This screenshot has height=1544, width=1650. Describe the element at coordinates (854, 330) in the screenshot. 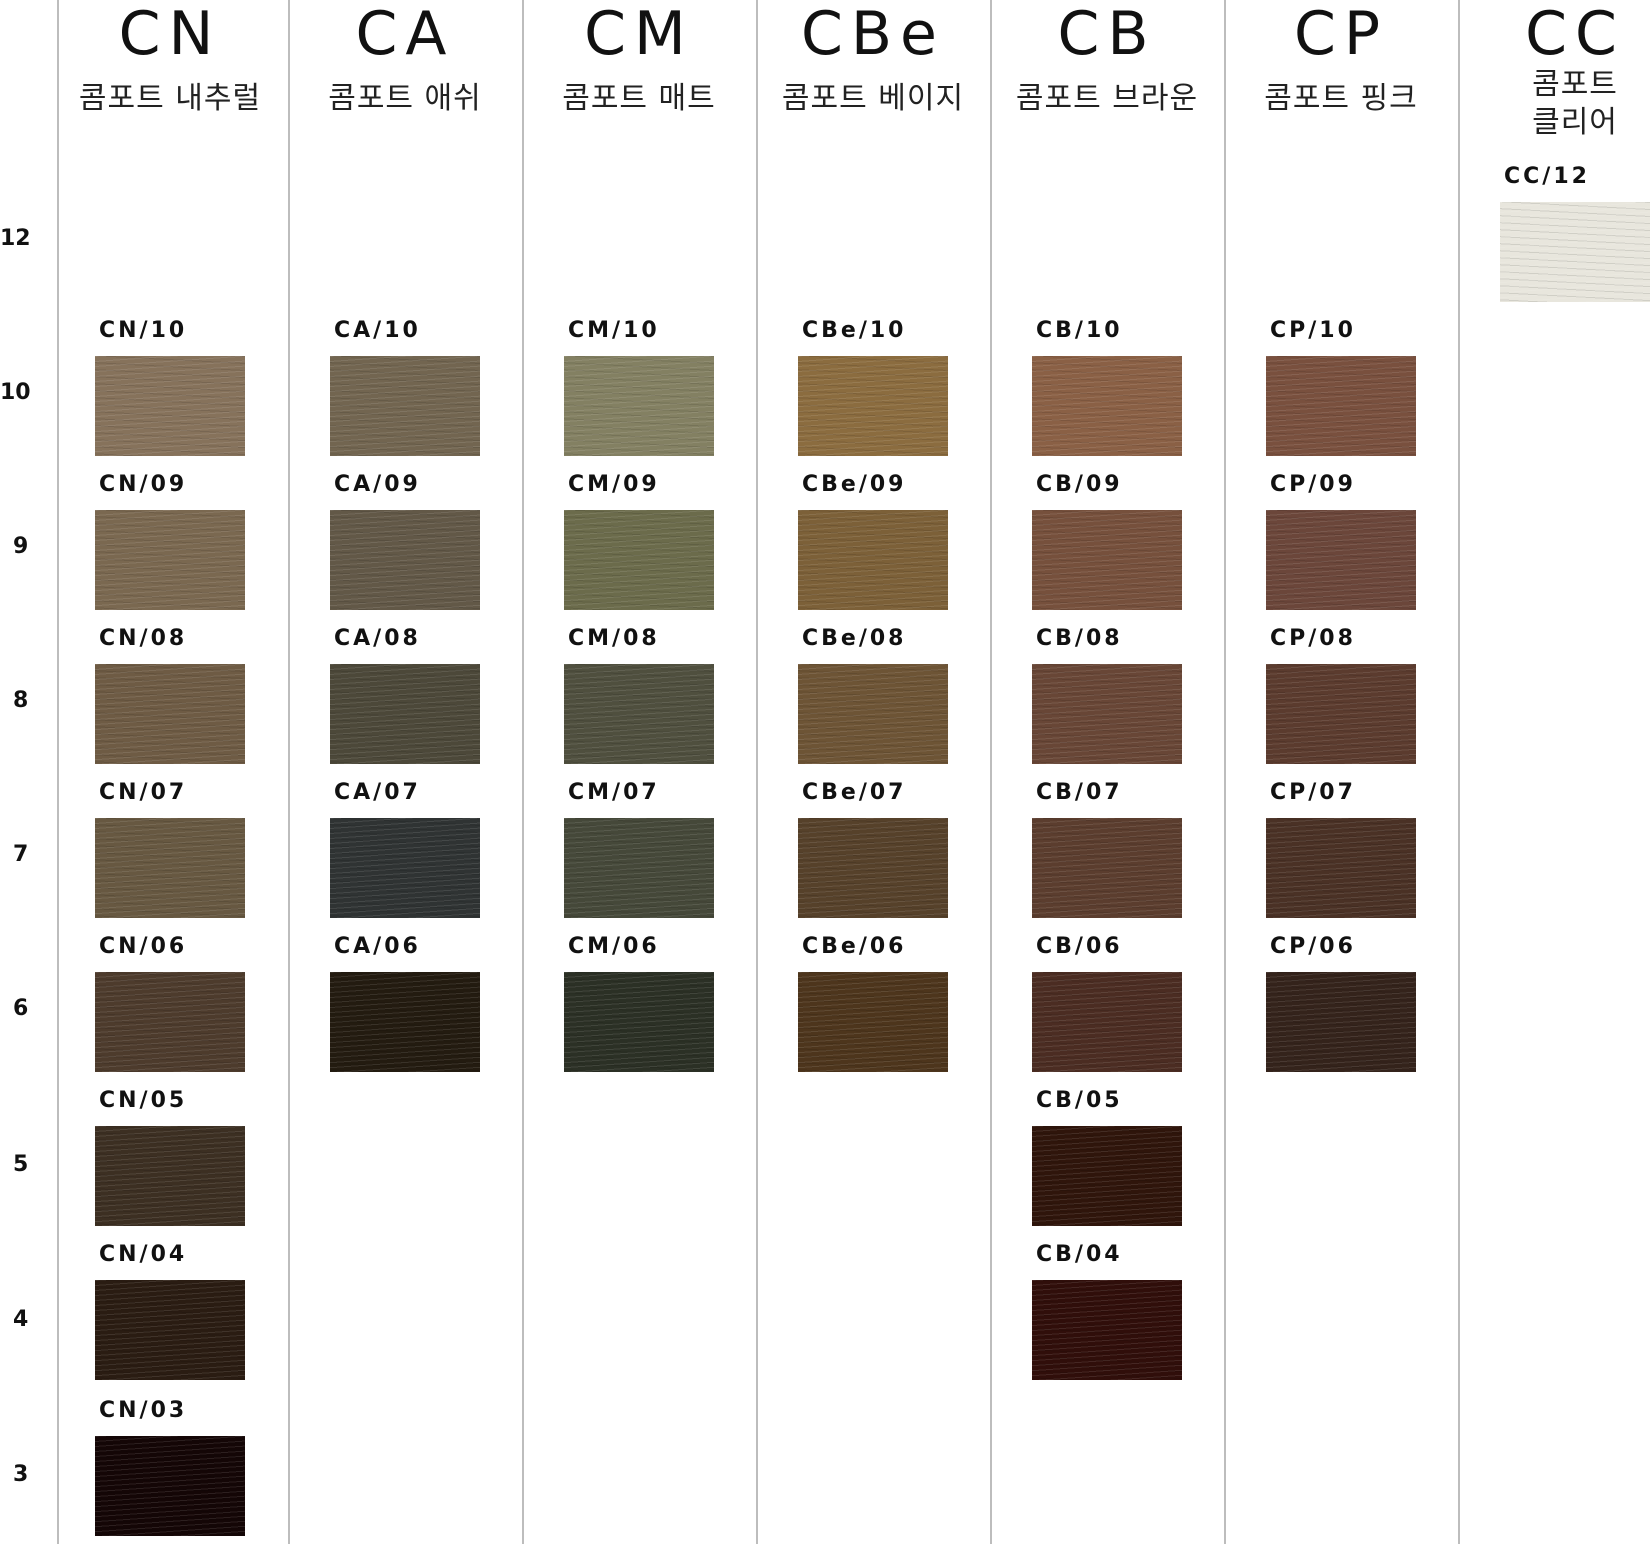

I see `swatch-label: CBe/10` at that location.